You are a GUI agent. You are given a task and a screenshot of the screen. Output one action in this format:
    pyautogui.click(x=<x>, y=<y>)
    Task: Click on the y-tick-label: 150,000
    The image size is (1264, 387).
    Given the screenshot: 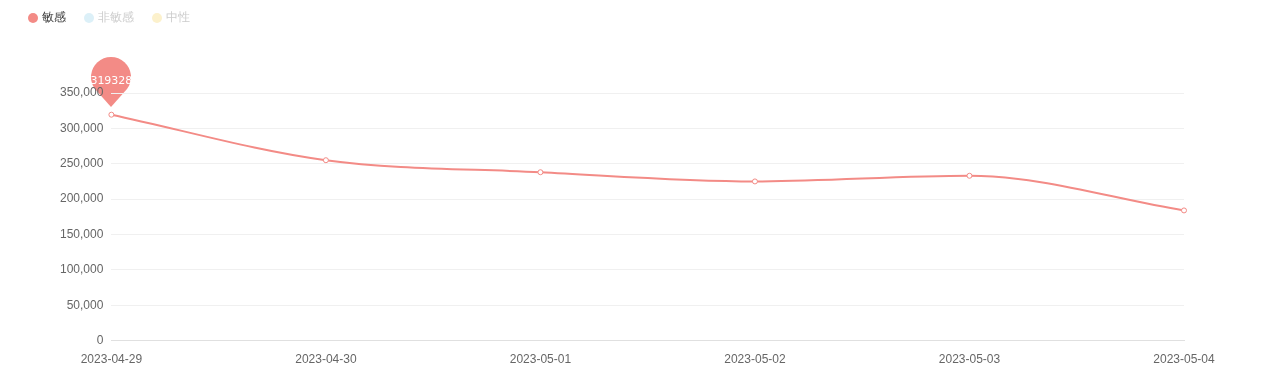 What is the action you would take?
    pyautogui.click(x=81, y=233)
    